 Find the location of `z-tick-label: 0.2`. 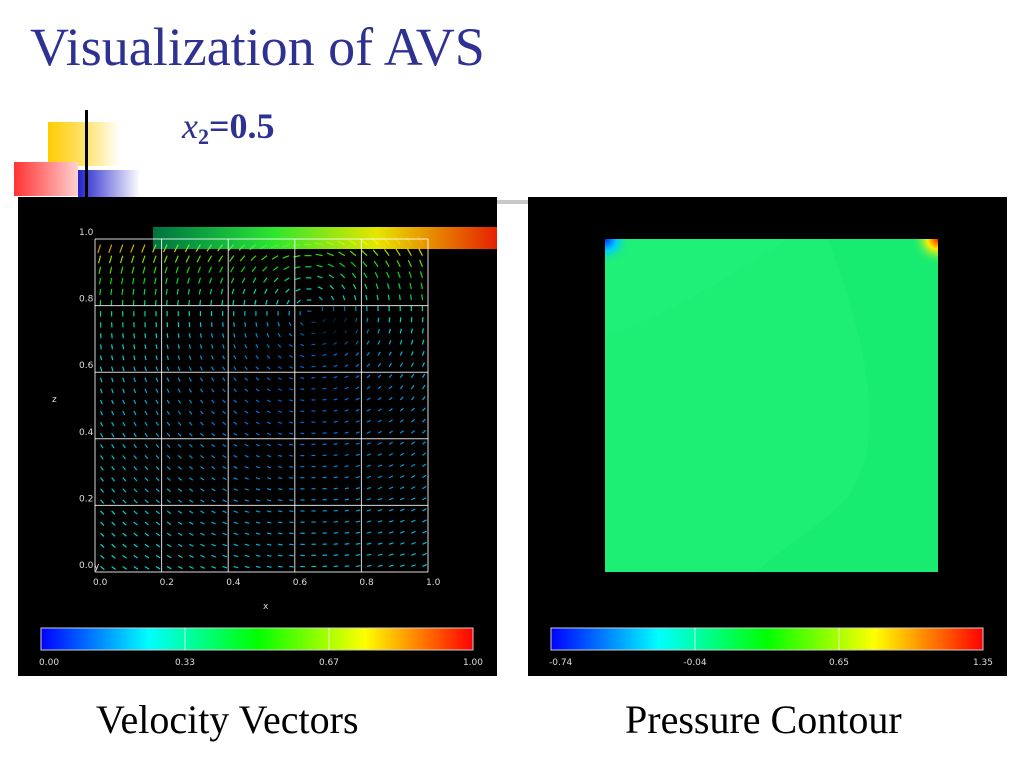

z-tick-label: 0.2 is located at coordinates (86, 499).